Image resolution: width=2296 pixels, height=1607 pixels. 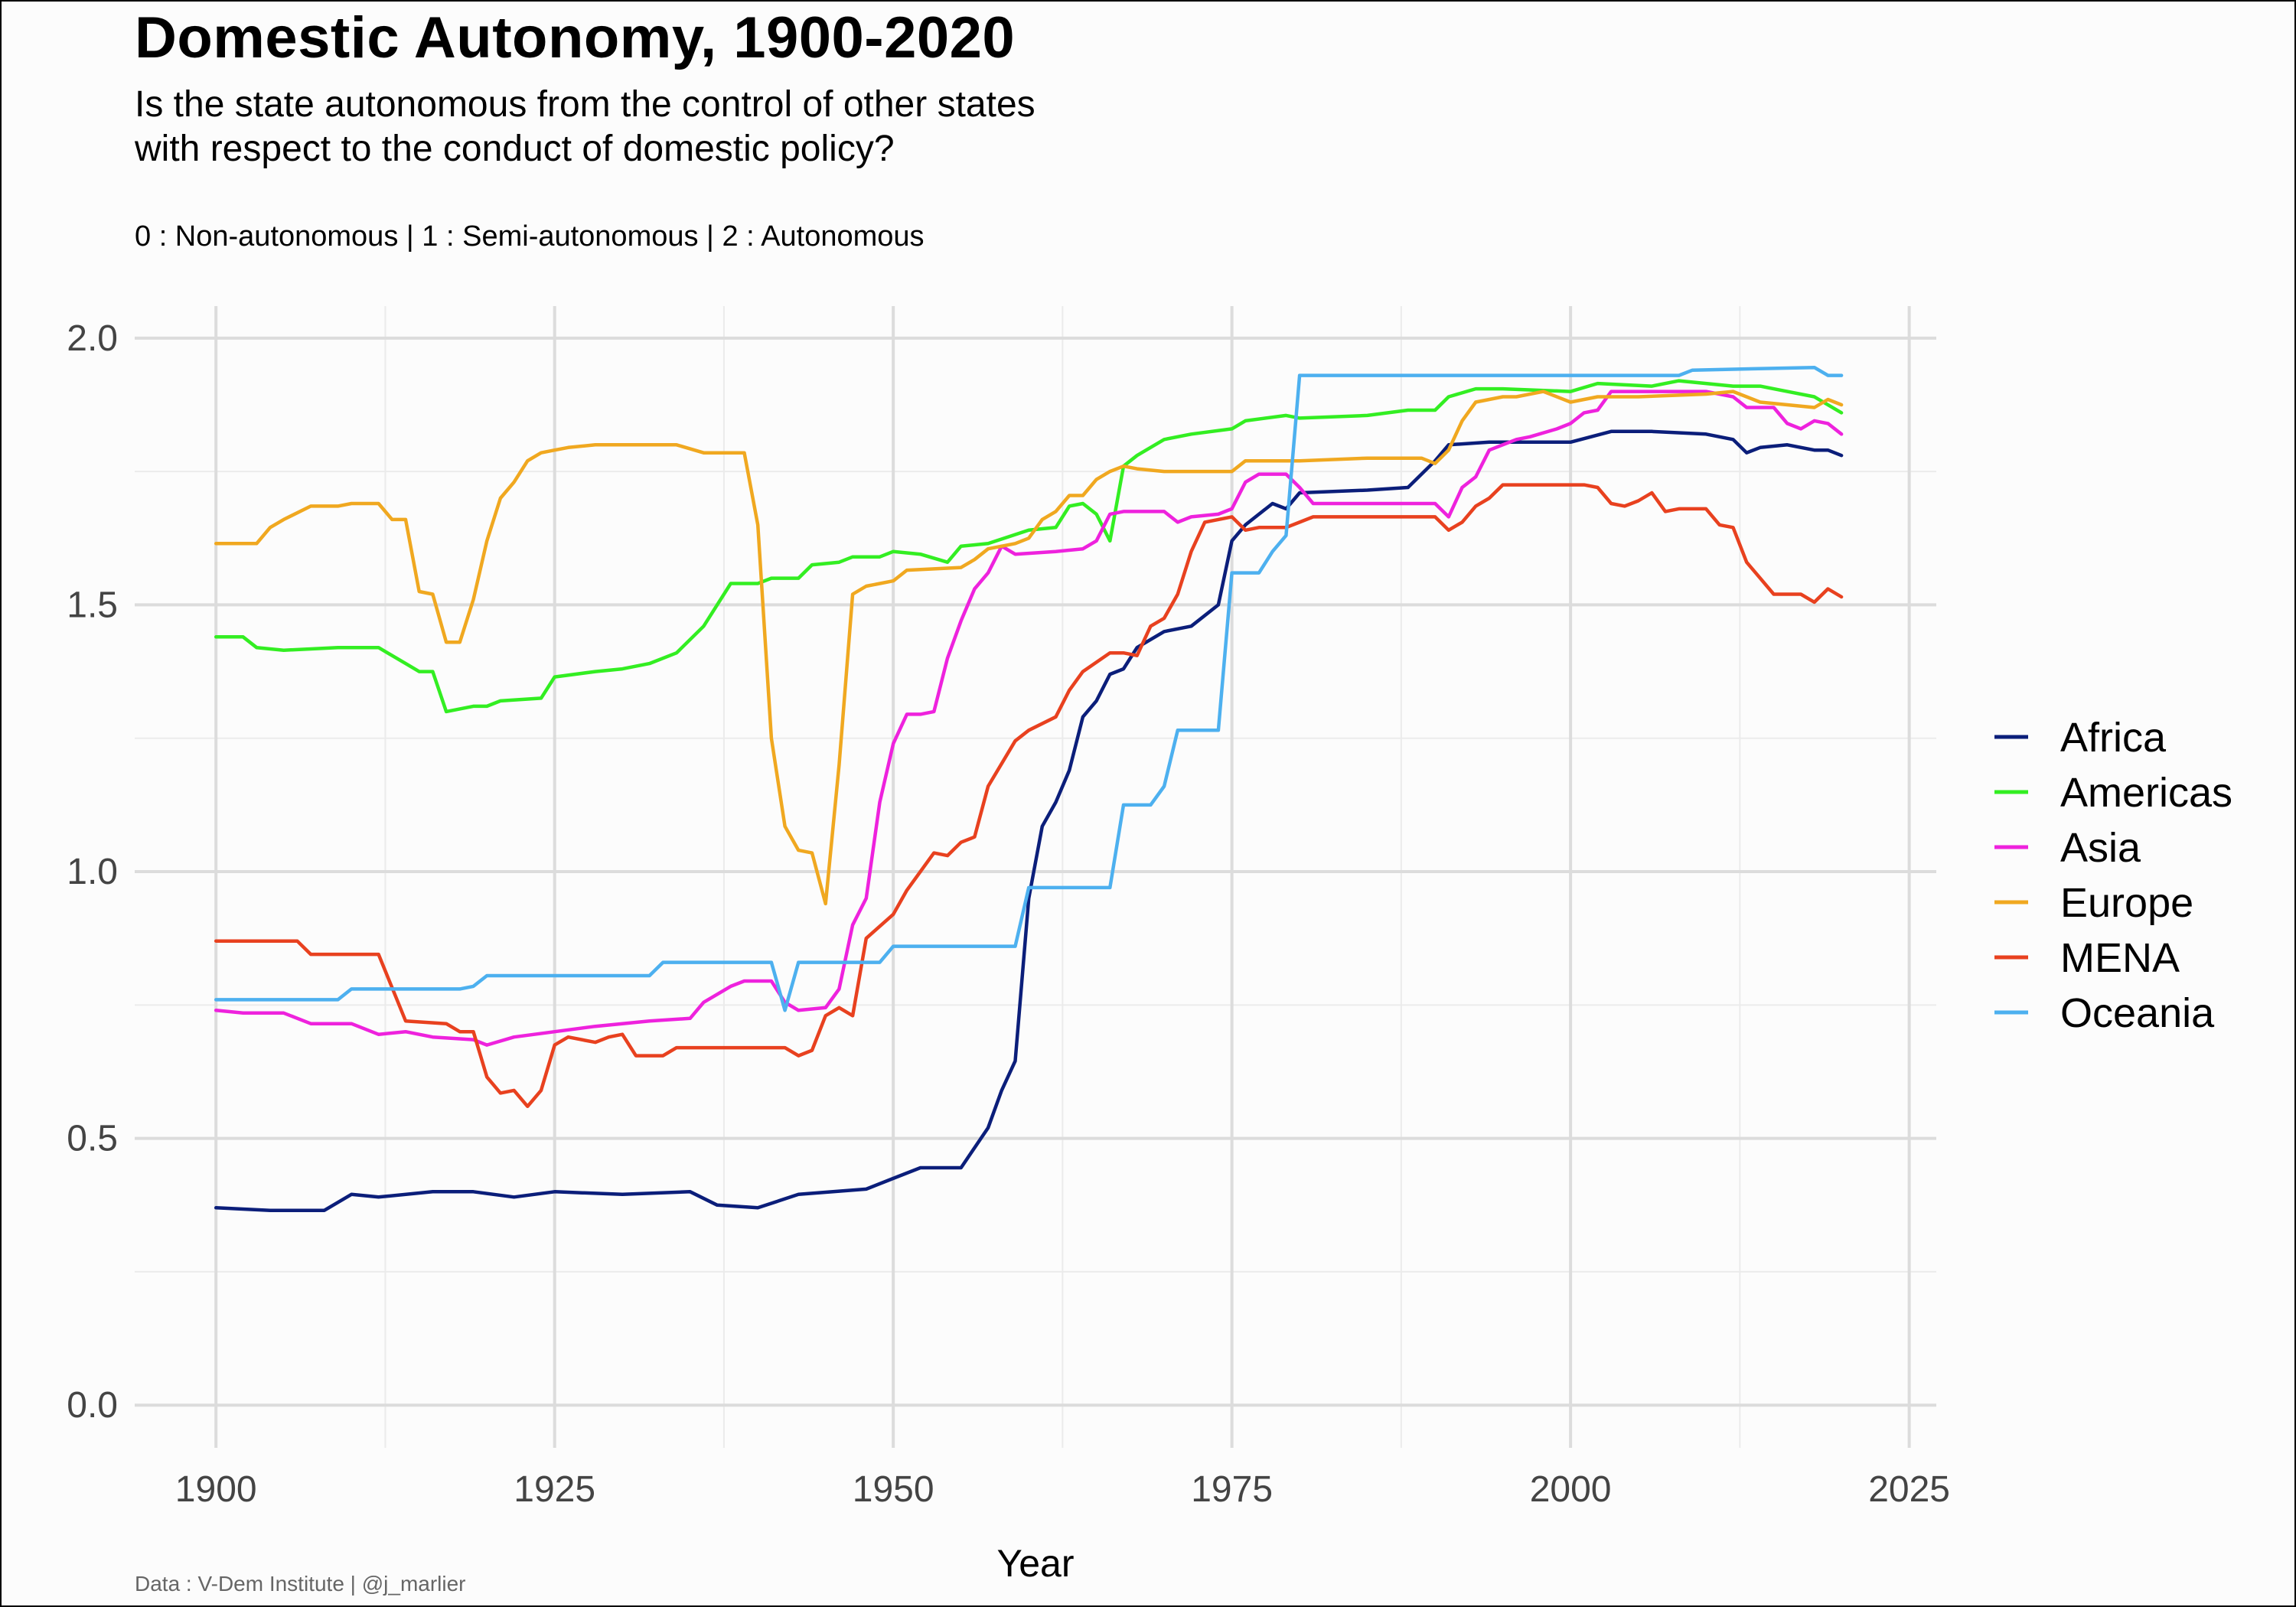 I want to click on y-tick-label: 1.5, so click(x=92, y=605).